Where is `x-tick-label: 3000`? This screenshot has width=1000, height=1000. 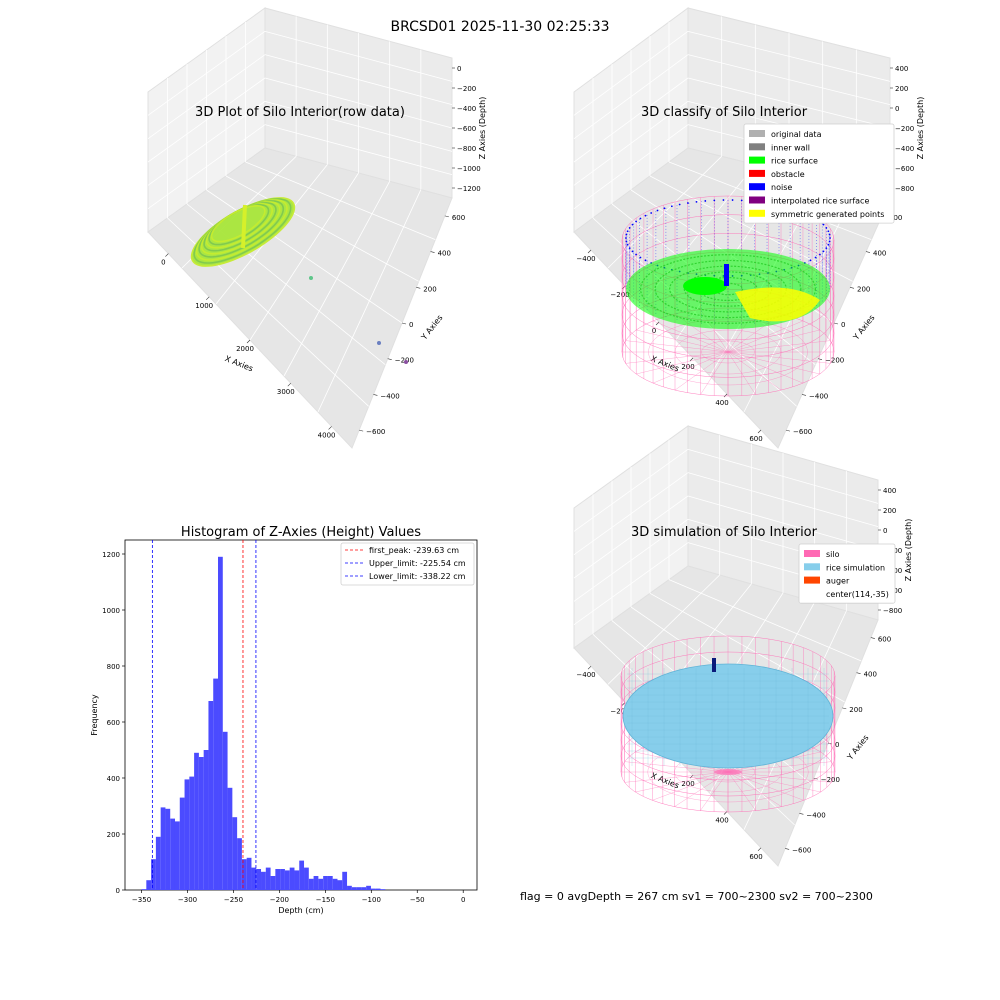
x-tick-label: 3000 is located at coordinates (286, 392).